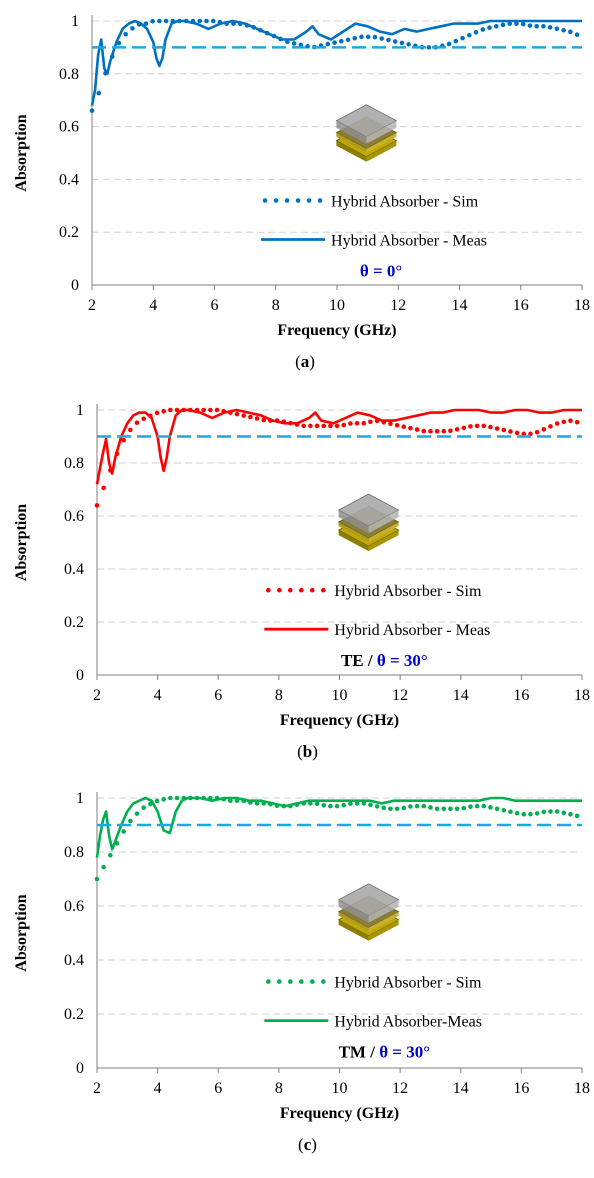 Image resolution: width=594 pixels, height=1178 pixels. I want to click on y-tick-label: 0.8, so click(74, 463).